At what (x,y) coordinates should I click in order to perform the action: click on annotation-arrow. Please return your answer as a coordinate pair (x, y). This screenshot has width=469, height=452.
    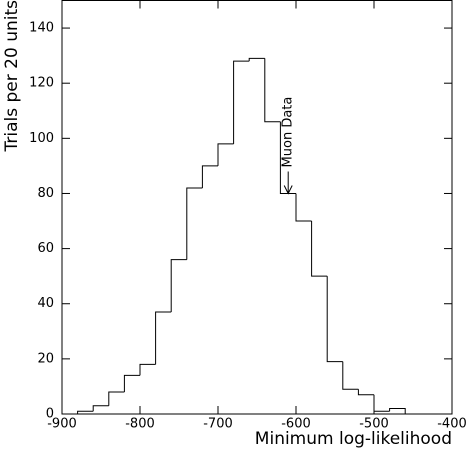
    Looking at the image, I should click on (288, 183).